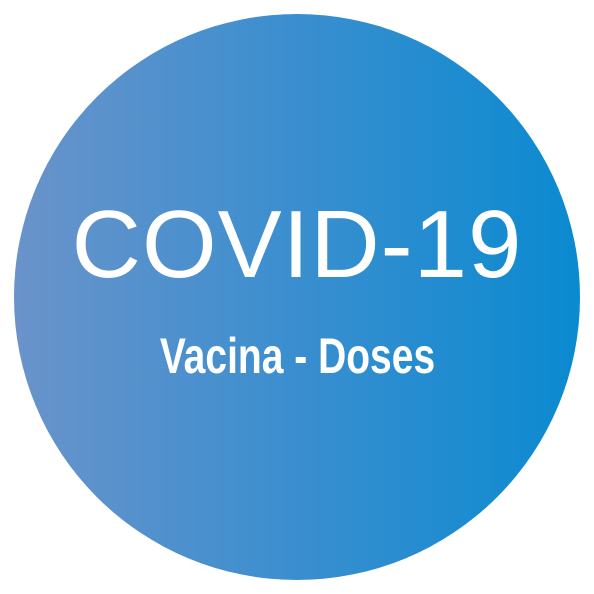  I want to click on badge-subtitle-wrapper: Vacina - Doses, so click(297, 356).